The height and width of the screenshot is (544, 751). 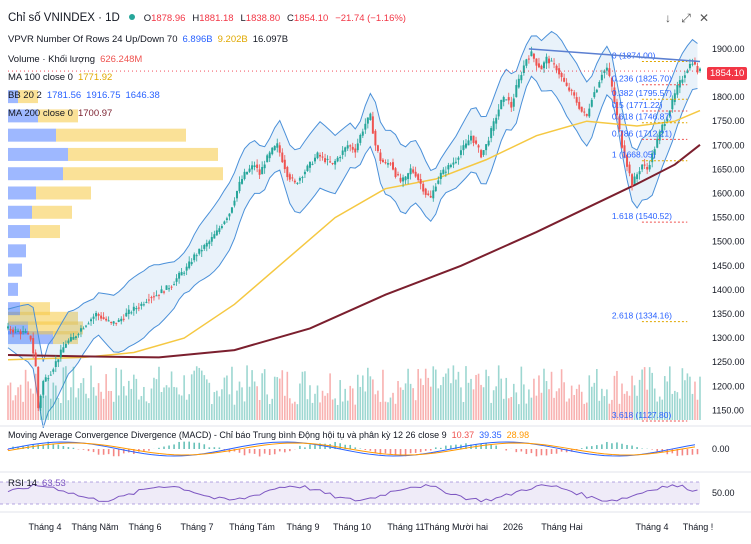 What do you see at coordinates (352, 527) in the screenshot?
I see `x-tick-6: Tháng 10` at bounding box center [352, 527].